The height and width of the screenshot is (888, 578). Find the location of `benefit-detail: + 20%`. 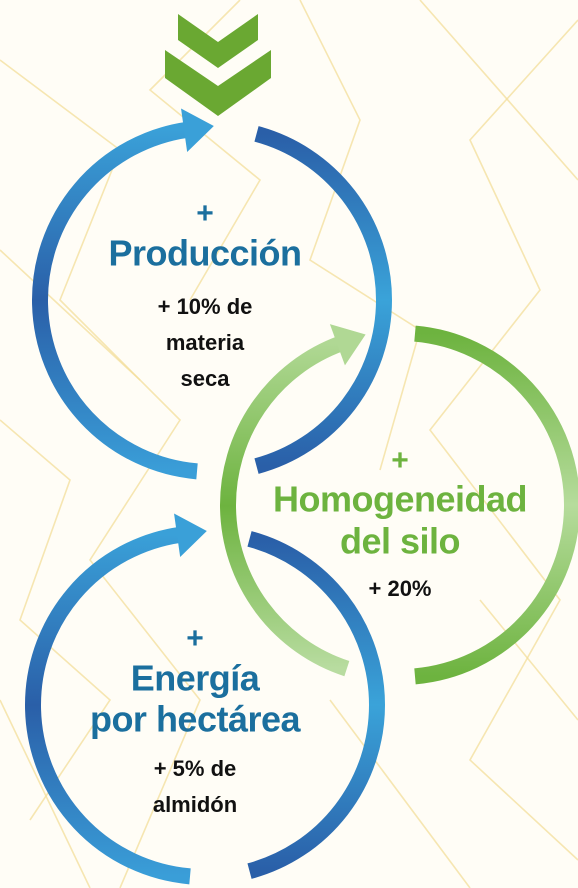

benefit-detail: + 20% is located at coordinates (400, 588).